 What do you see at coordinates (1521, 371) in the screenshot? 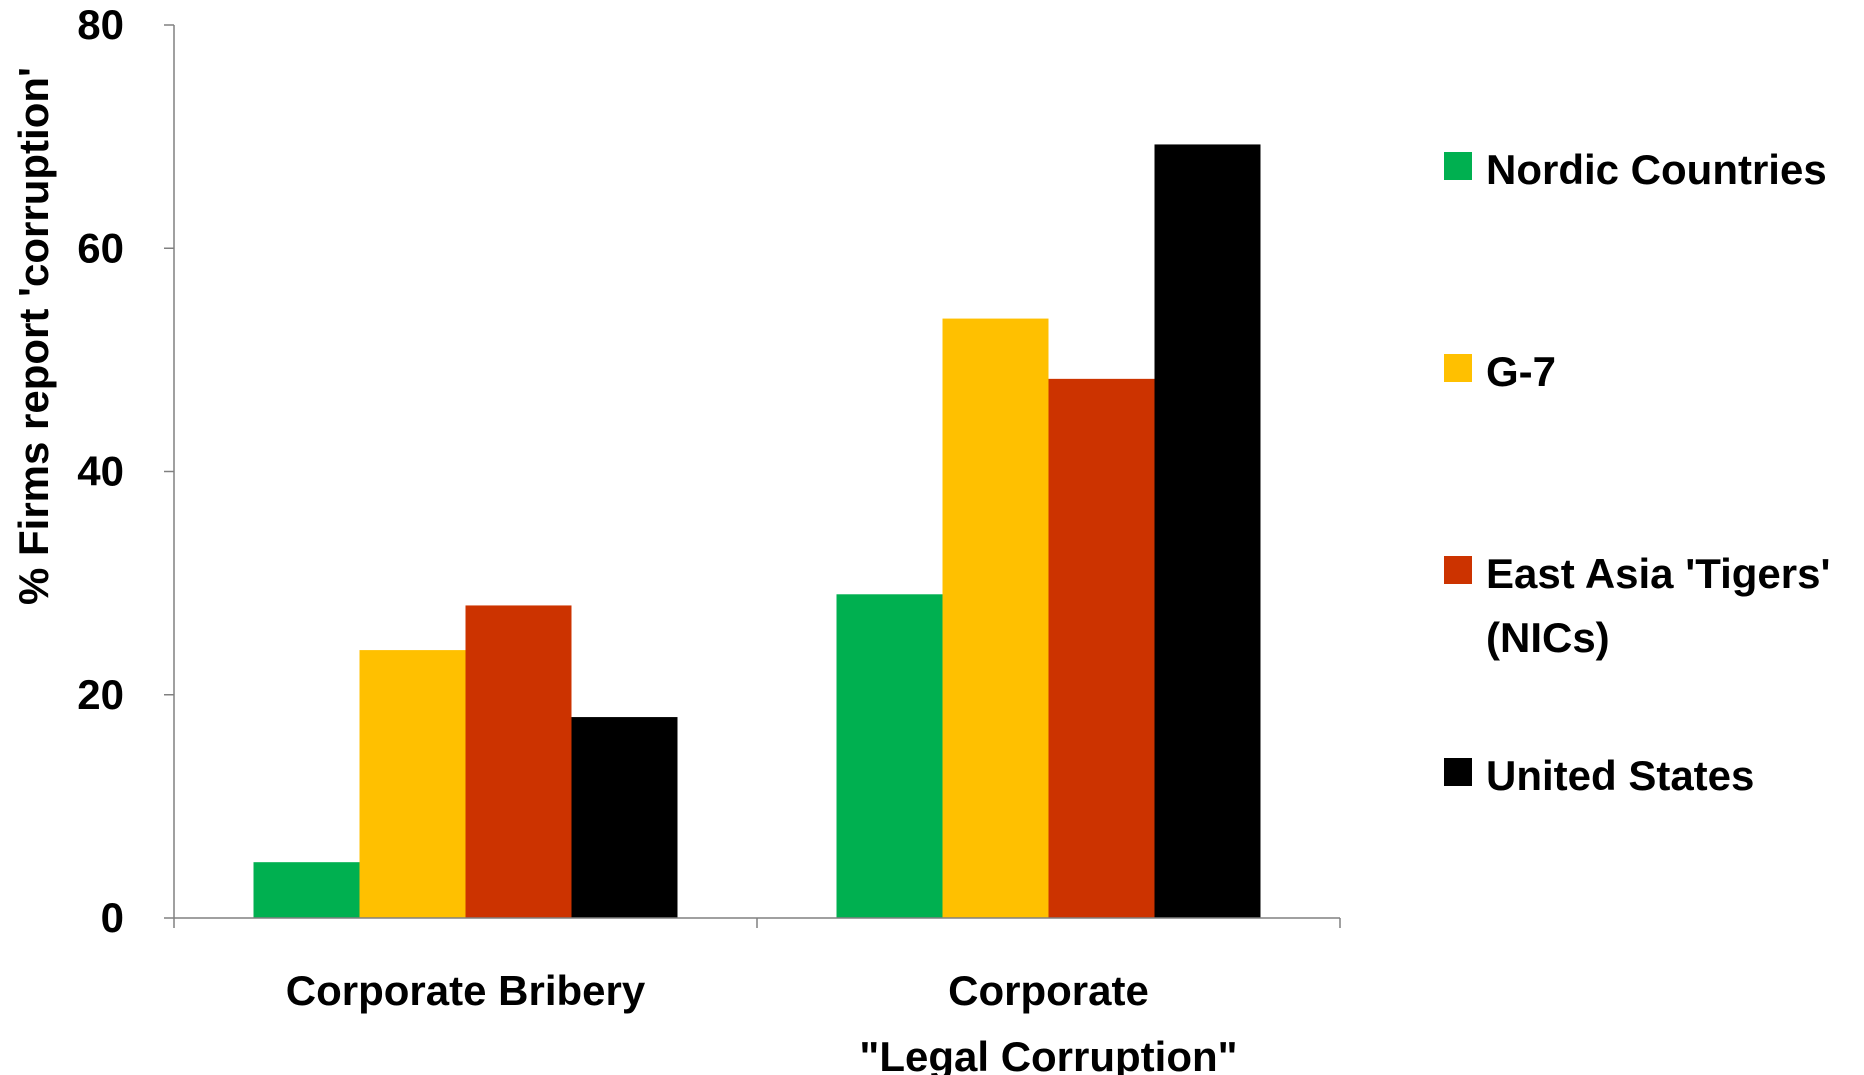
I see `legend-label: G-7` at bounding box center [1521, 371].